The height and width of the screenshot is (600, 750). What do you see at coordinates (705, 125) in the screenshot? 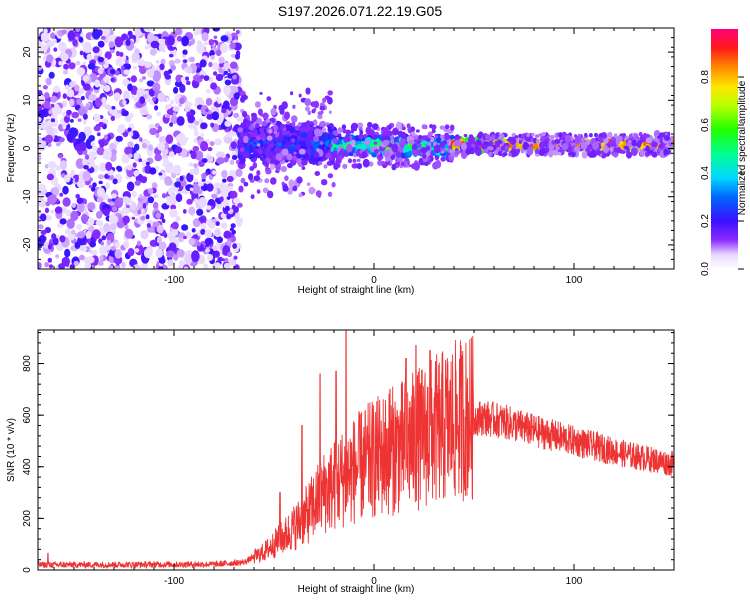
I see `colorbar-tick-label: 0.6` at bounding box center [705, 125].